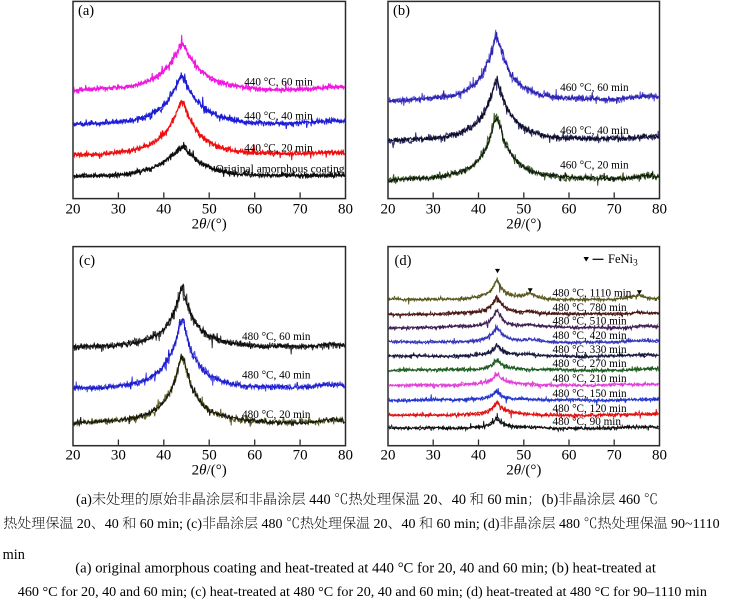  I want to click on svg-text: 440 °C, 20 min, so click(278, 148).